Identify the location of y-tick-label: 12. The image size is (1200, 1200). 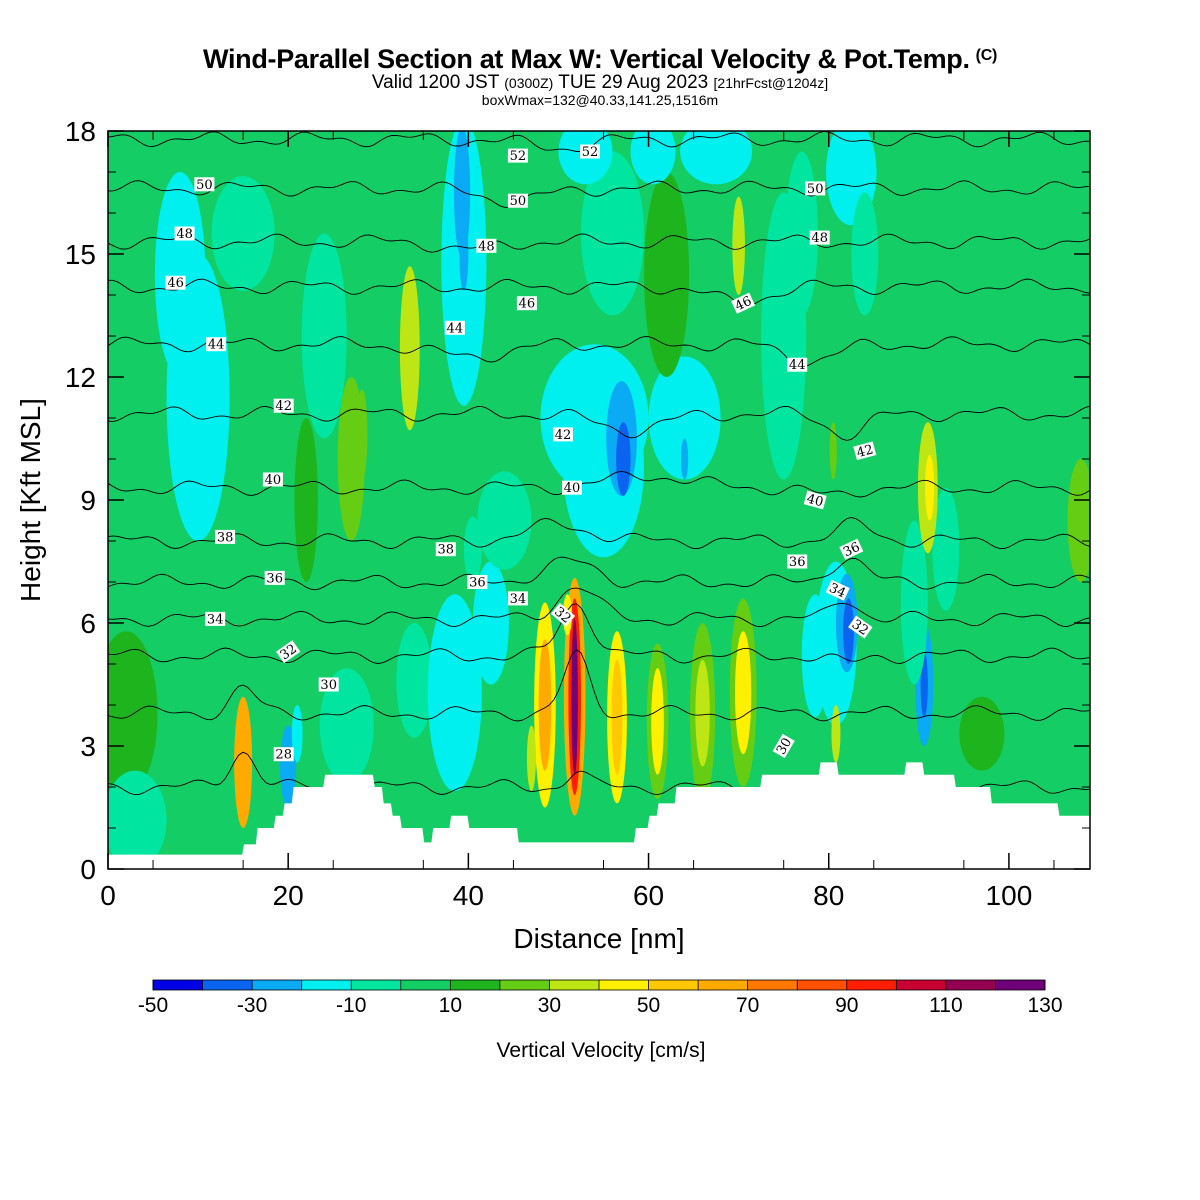
(80, 377).